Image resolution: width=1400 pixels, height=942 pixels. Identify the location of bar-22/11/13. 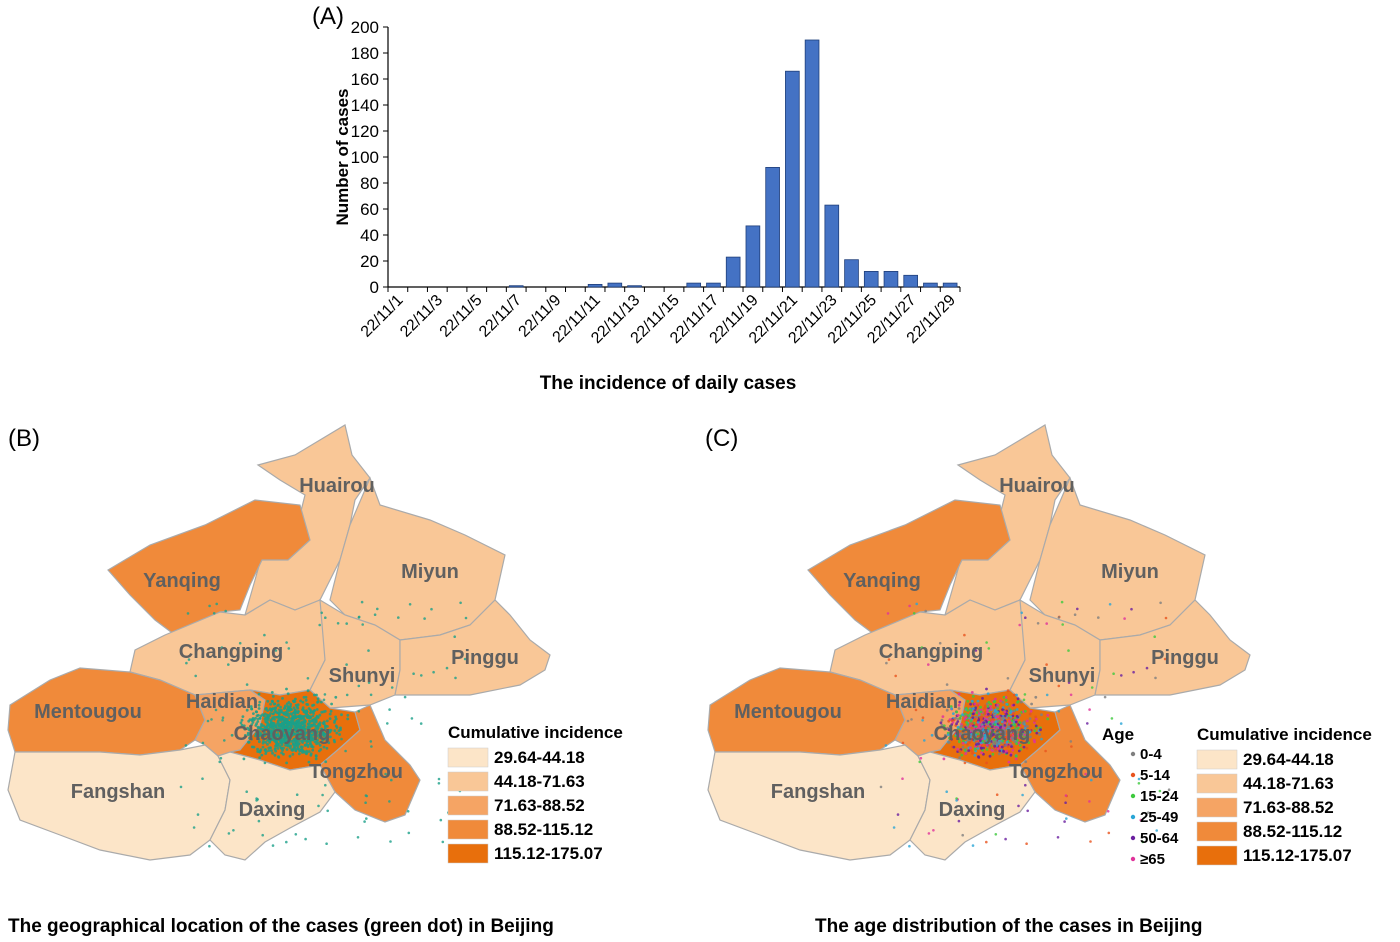
(634, 286).